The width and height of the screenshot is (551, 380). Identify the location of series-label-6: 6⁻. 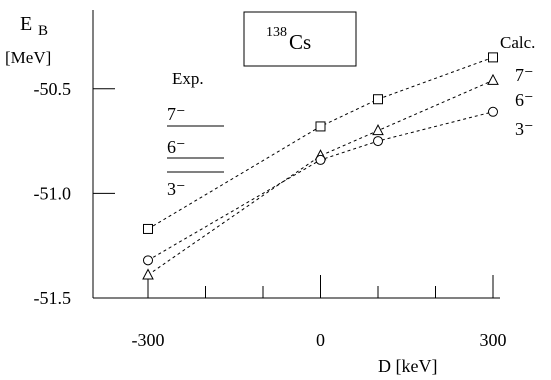
(524, 100).